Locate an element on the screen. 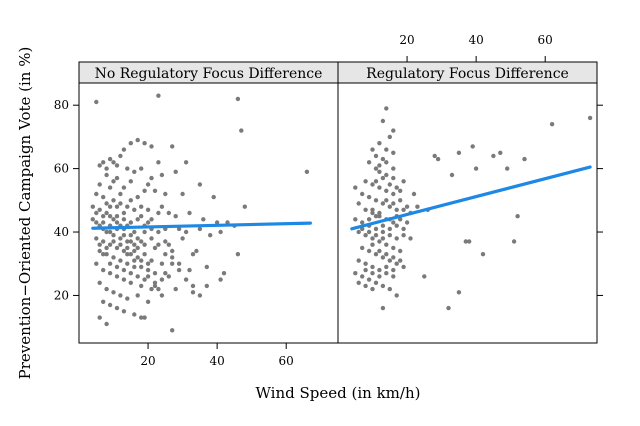  strip-label: Regulatory Focus Difference is located at coordinates (467, 74).